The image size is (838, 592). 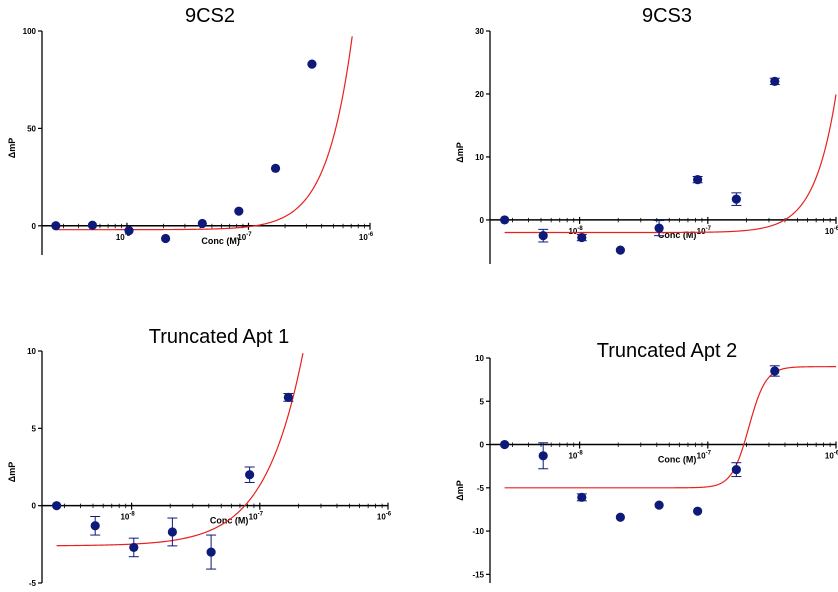 What do you see at coordinates (478, 531) in the screenshot?
I see `y-tick-label: -10` at bounding box center [478, 531].